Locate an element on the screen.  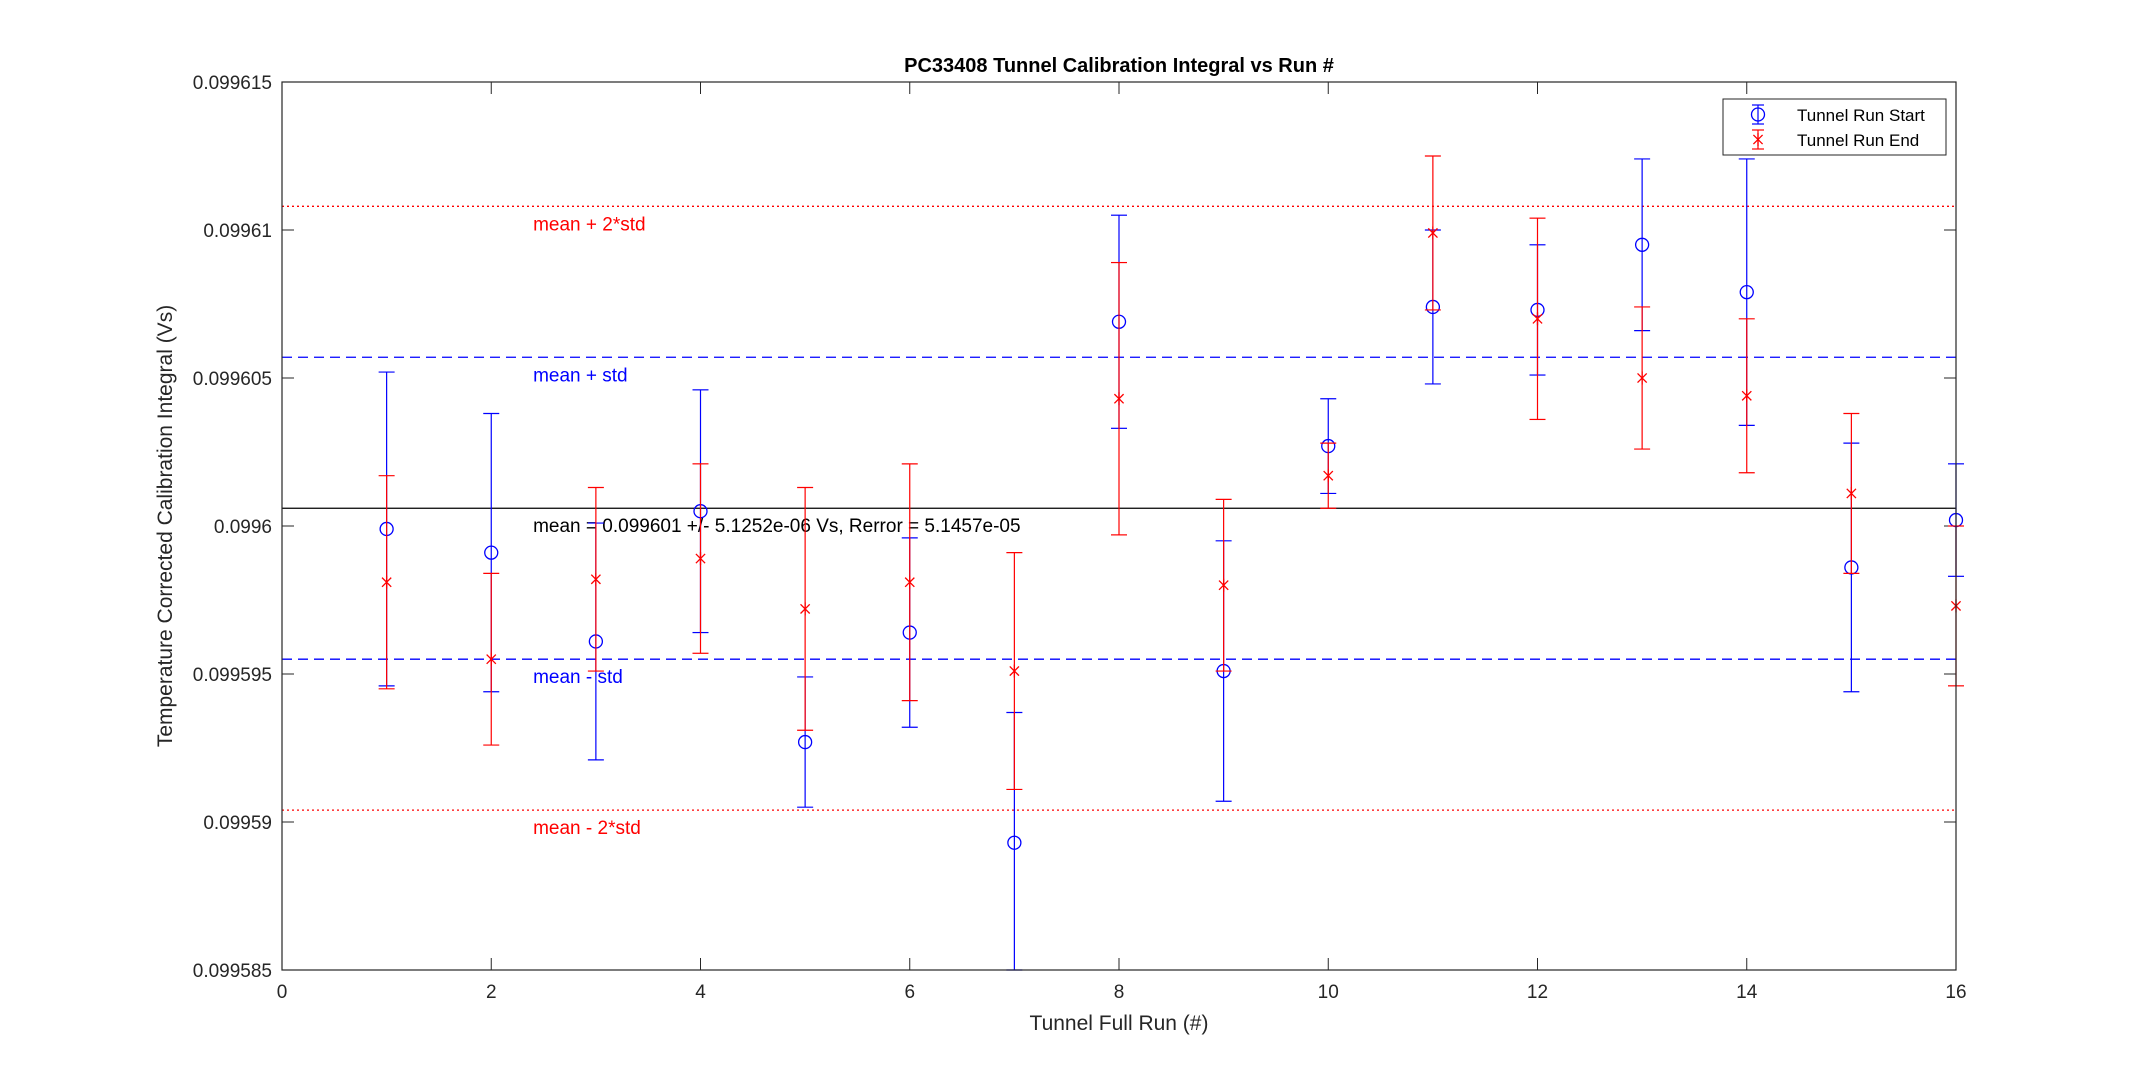
legend-label-start: Tunnel Run Start is located at coordinates (1861, 115).